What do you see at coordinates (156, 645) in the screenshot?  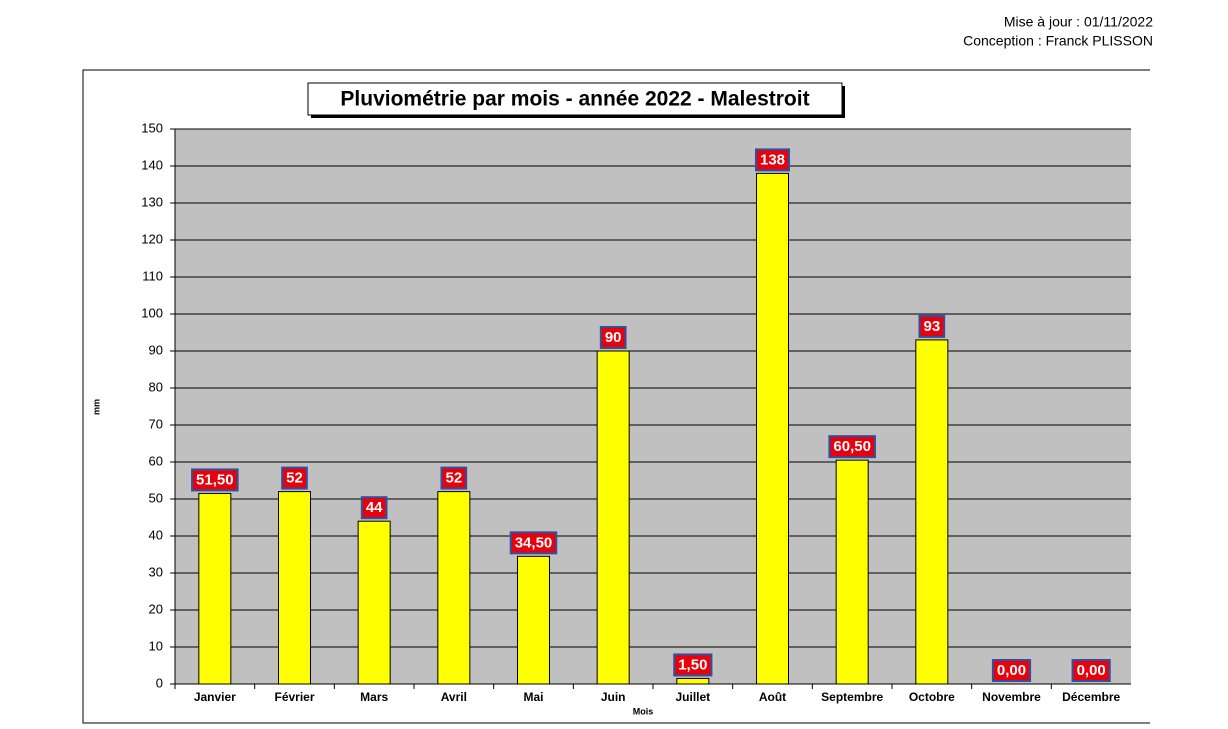 I see `y-tick-label: 10` at bounding box center [156, 645].